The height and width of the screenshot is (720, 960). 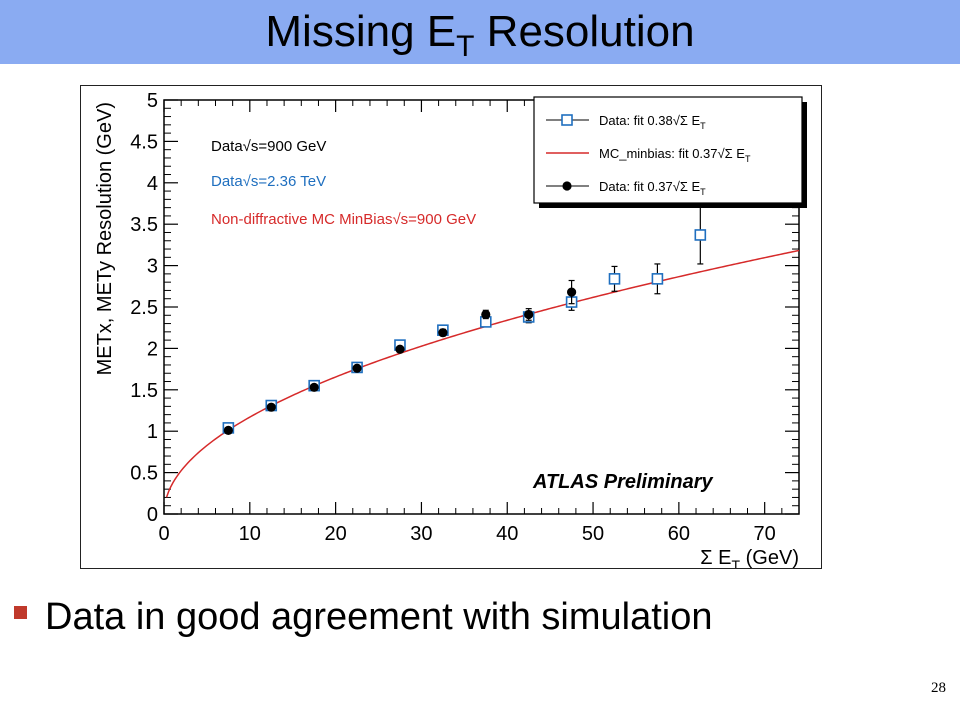 What do you see at coordinates (105, 238) in the screenshot?
I see `y-axis-label: METx, METy Resolution (GeV)` at bounding box center [105, 238].